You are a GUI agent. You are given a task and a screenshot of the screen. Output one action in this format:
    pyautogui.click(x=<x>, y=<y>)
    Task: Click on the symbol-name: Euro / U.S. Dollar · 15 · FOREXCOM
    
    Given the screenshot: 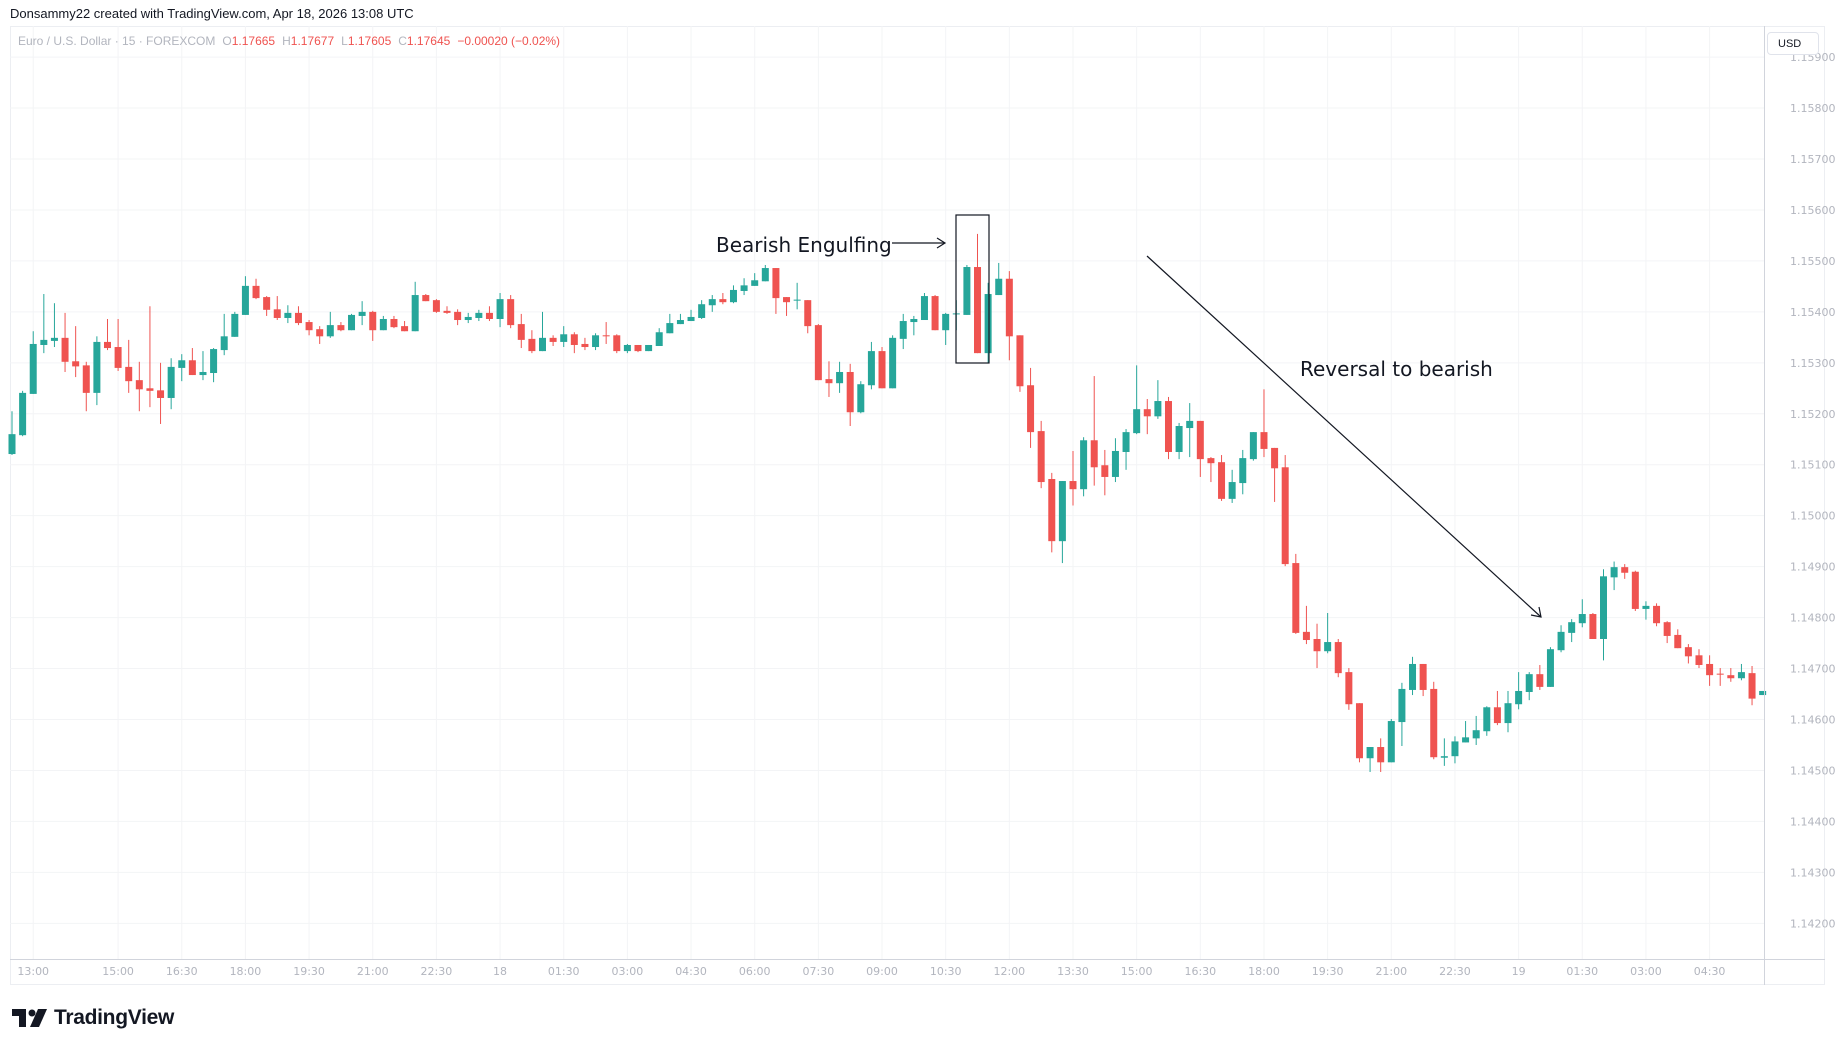 What is the action you would take?
    pyautogui.click(x=117, y=41)
    